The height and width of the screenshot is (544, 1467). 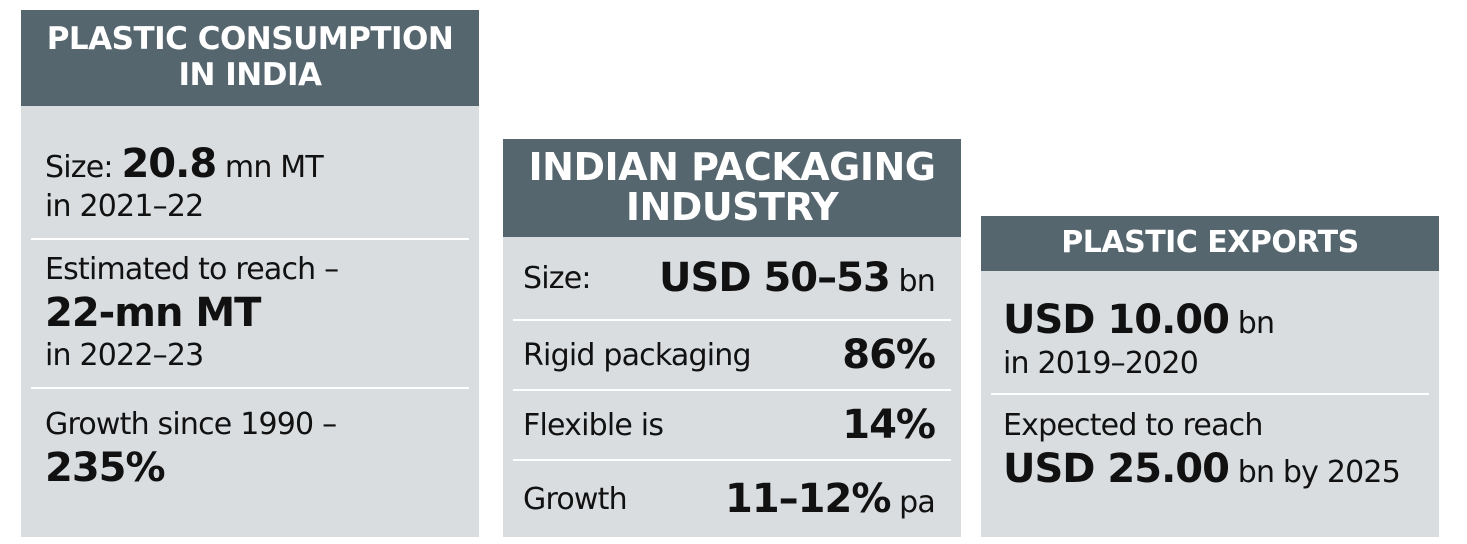 What do you see at coordinates (557, 278) in the screenshot?
I see `stat-label: Size:` at bounding box center [557, 278].